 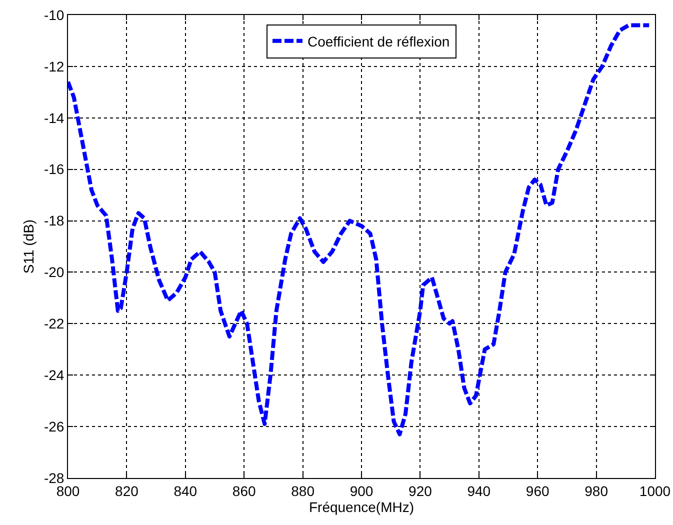 What do you see at coordinates (596, 490) in the screenshot?
I see `x-tick-label: 980` at bounding box center [596, 490].